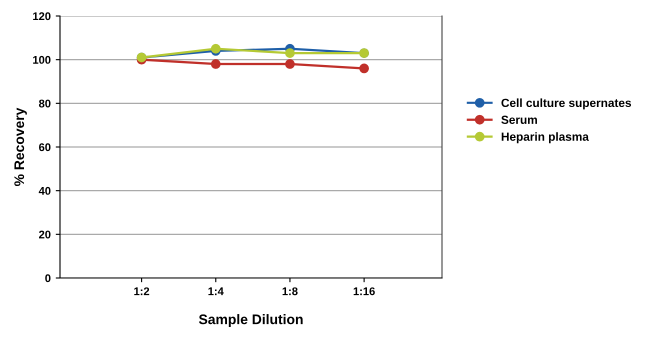 This screenshot has height=344, width=650. What do you see at coordinates (290, 291) in the screenshot?
I see `x-tick-label: 1:8` at bounding box center [290, 291].